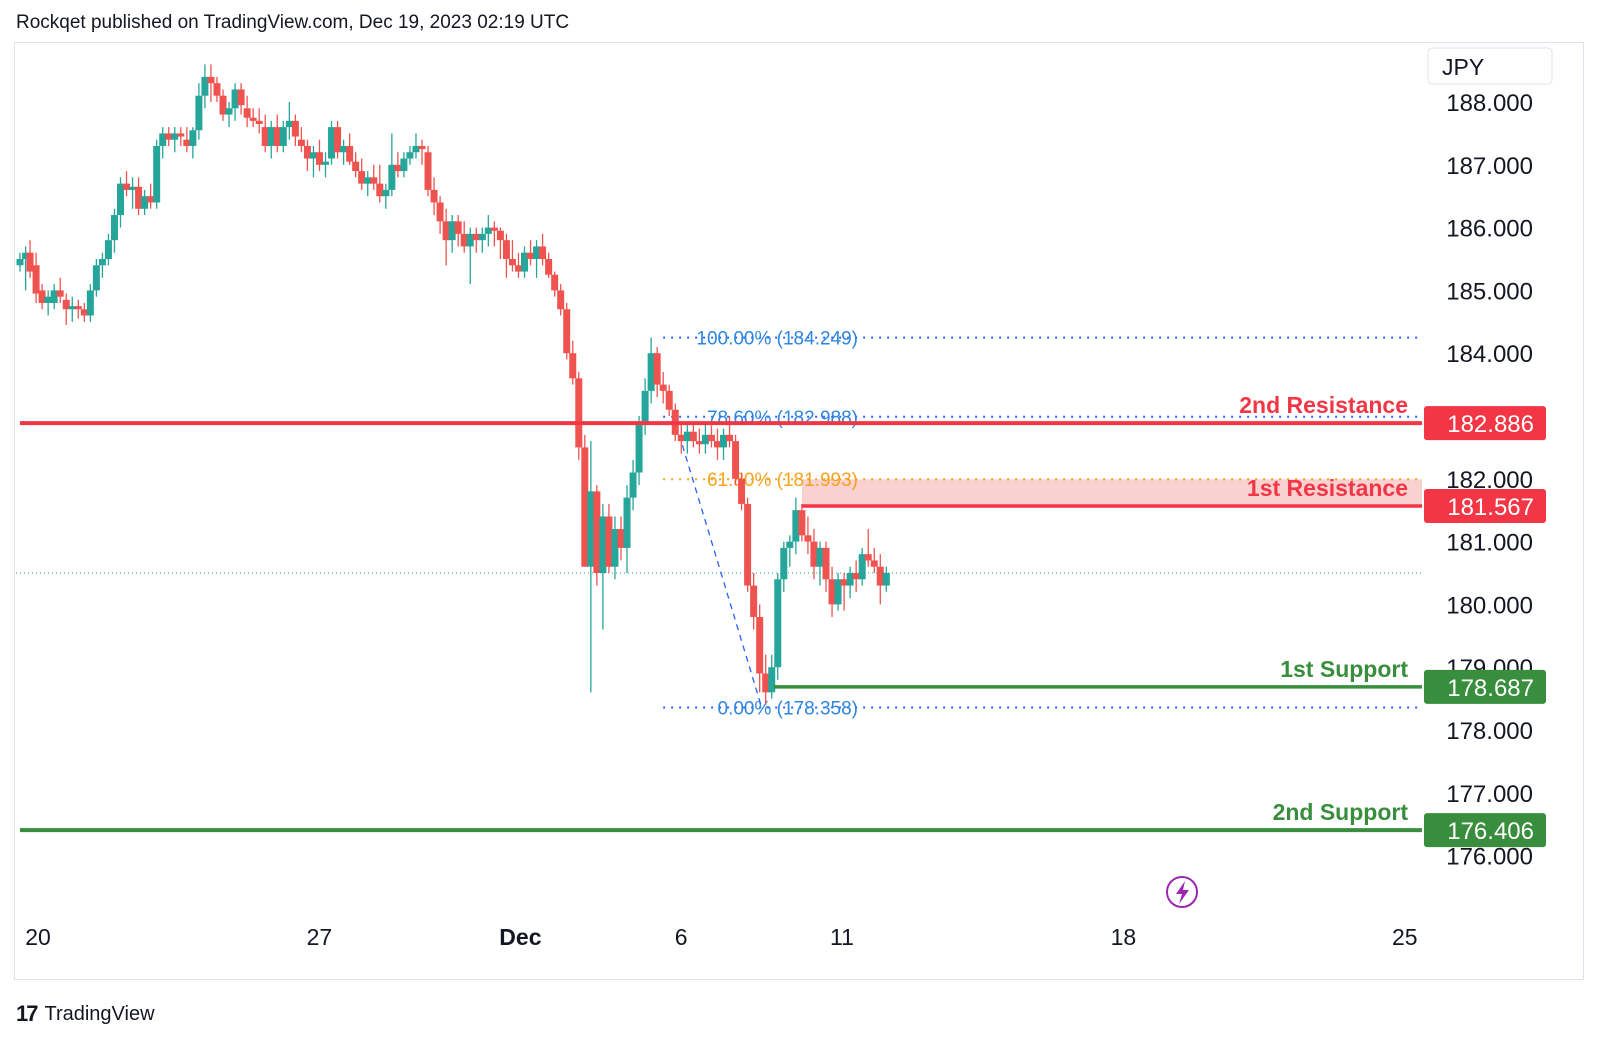 Image resolution: width=1600 pixels, height=1039 pixels. I want to click on lightning-icon, so click(1182, 892).